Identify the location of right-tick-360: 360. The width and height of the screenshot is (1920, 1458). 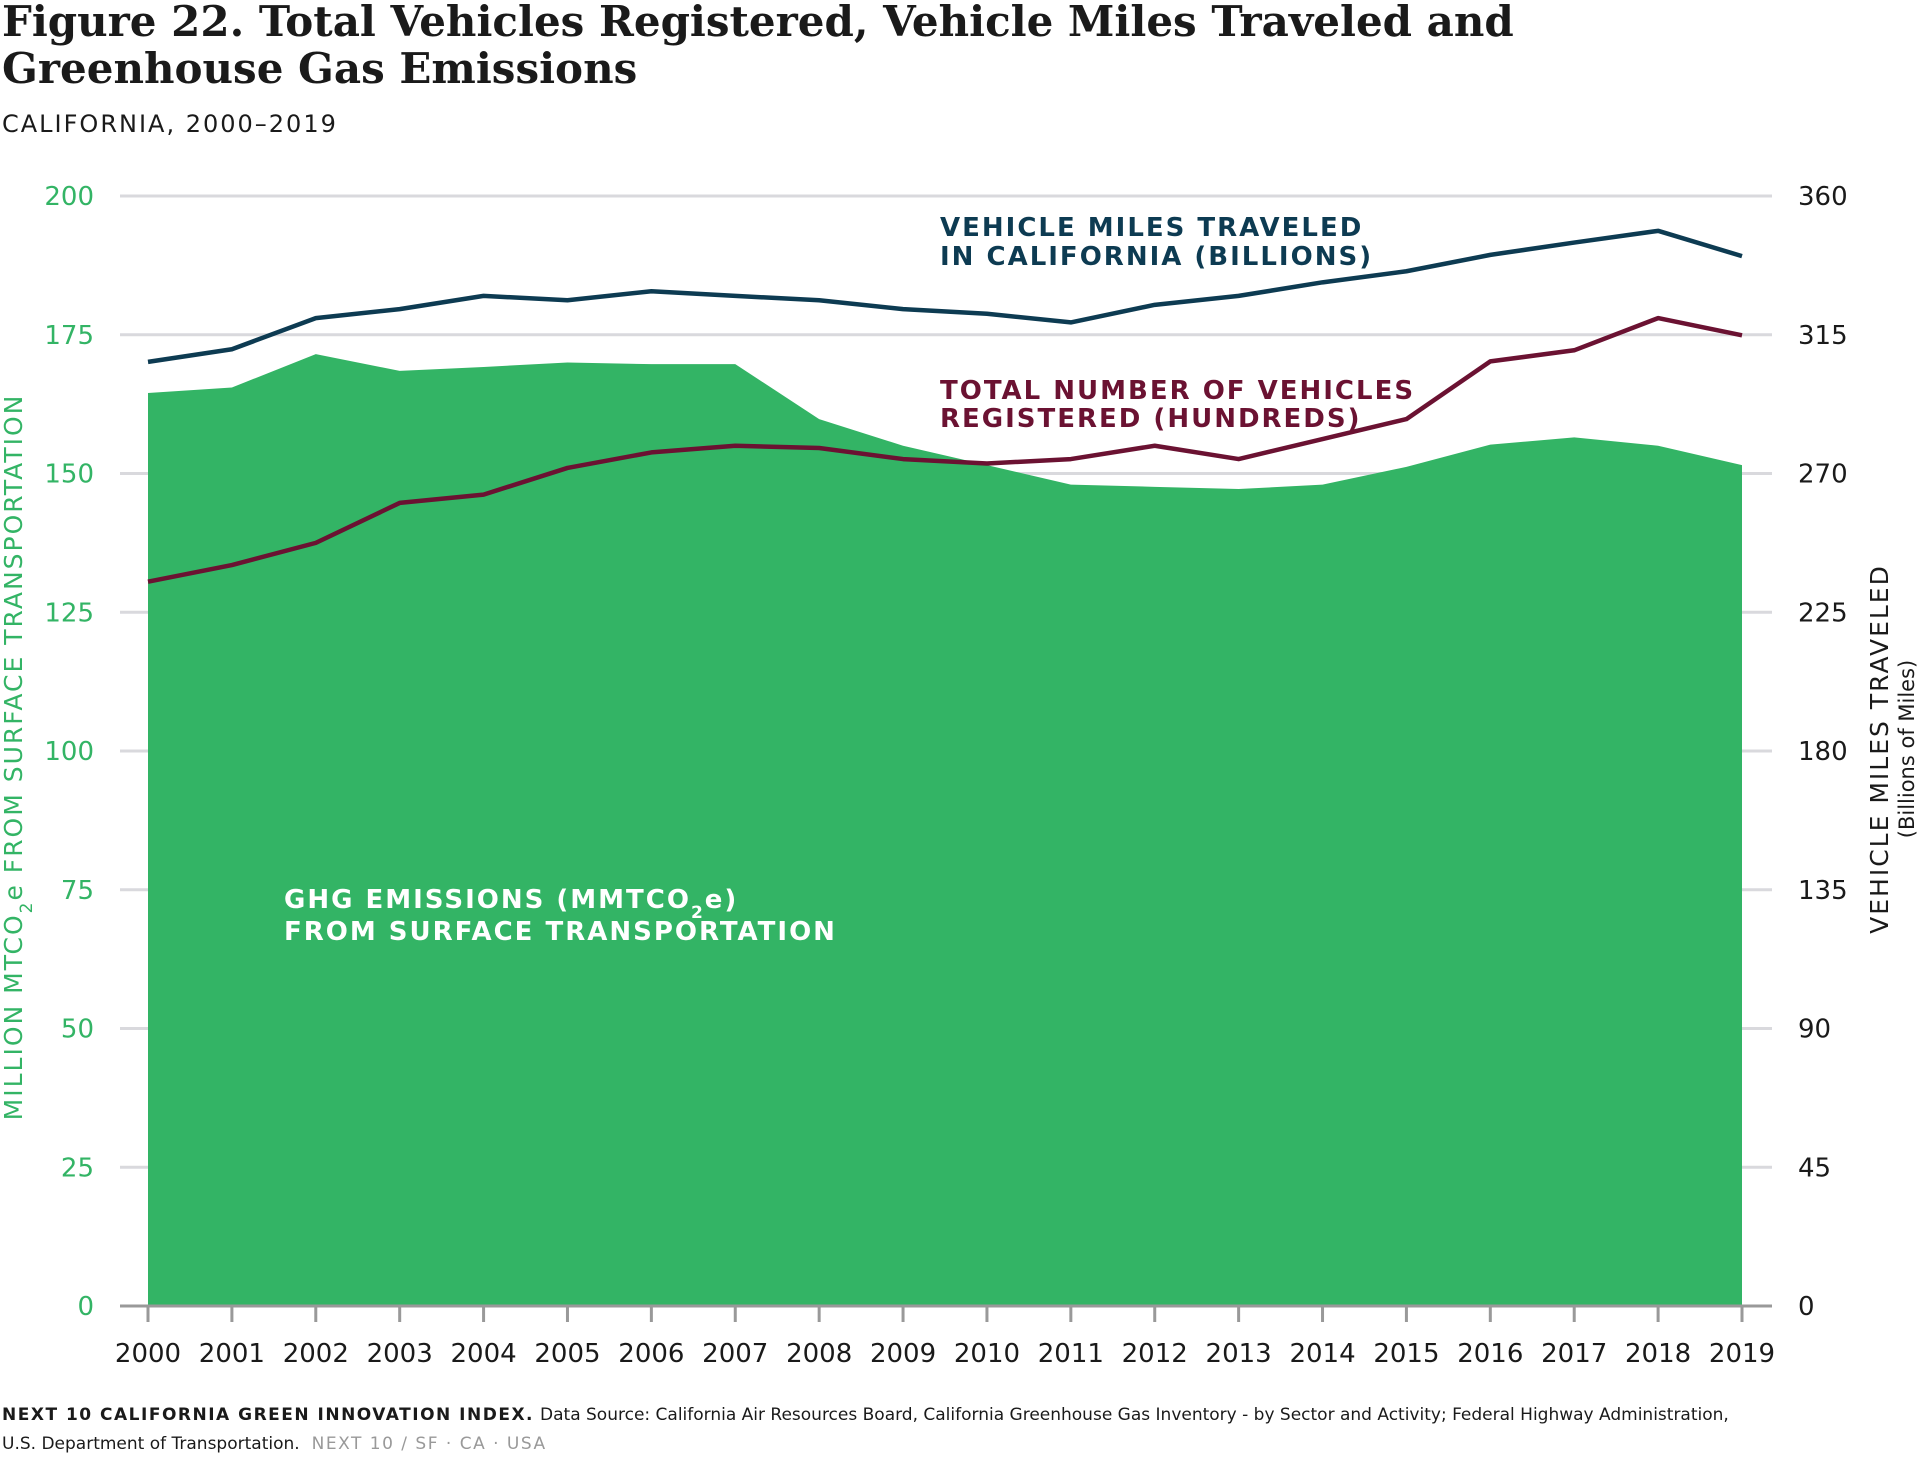
(1823, 197).